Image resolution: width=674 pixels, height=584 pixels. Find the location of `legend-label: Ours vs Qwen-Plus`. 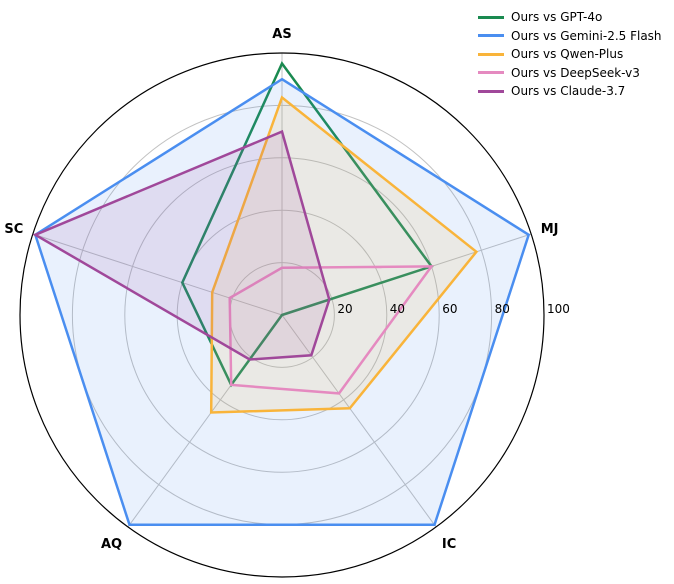

legend-label: Ours vs Qwen-Plus is located at coordinates (567, 54).